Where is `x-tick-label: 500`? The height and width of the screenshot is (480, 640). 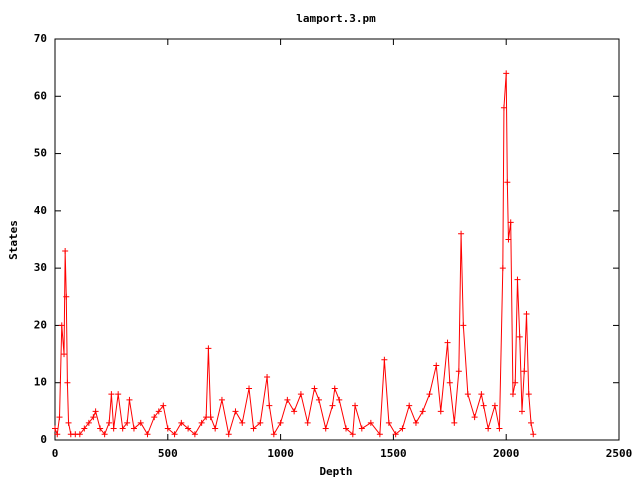 x-tick-label: 500 is located at coordinates (168, 453).